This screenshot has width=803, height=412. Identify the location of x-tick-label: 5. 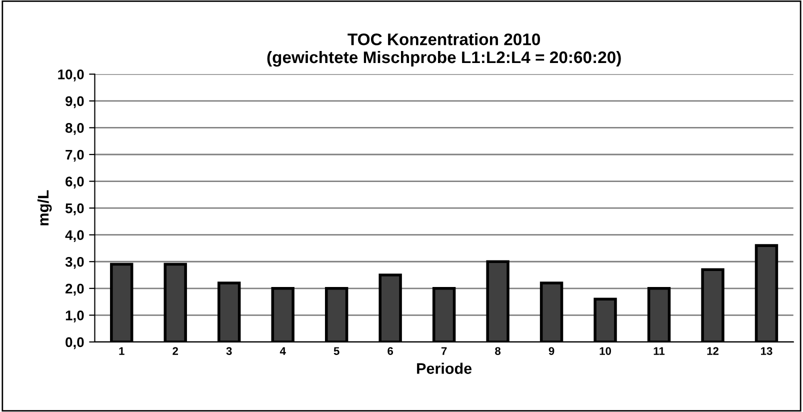
(337, 351).